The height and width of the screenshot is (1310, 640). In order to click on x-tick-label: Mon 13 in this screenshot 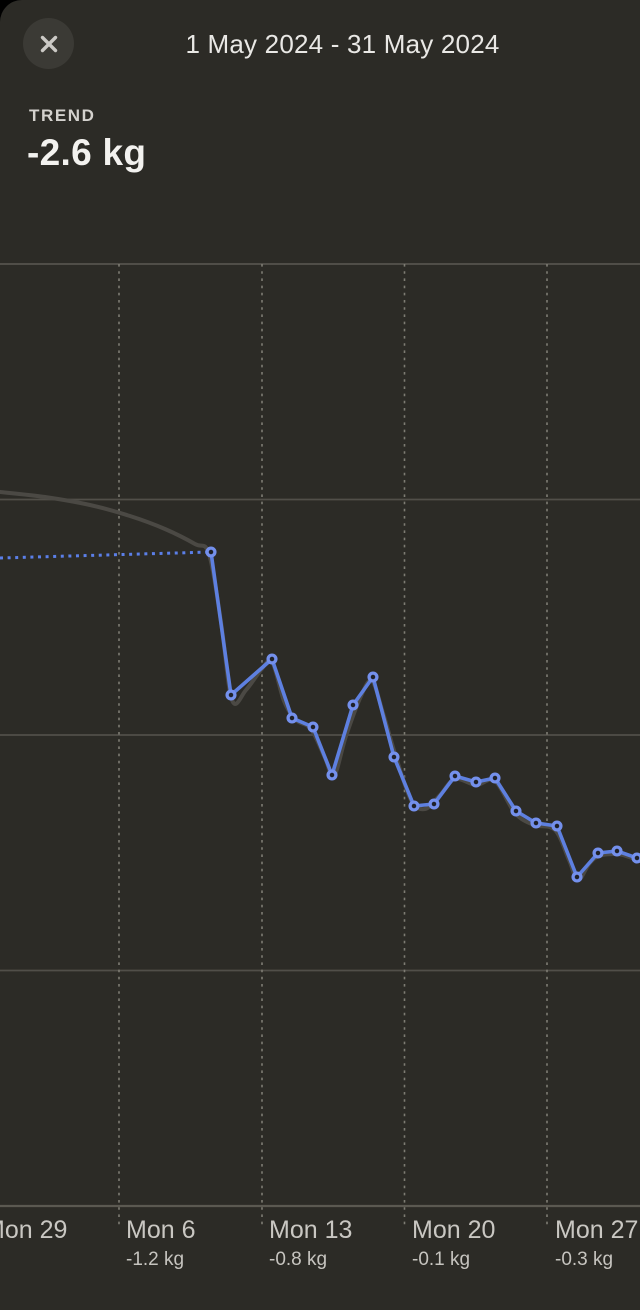, I will do `click(311, 1230)`.